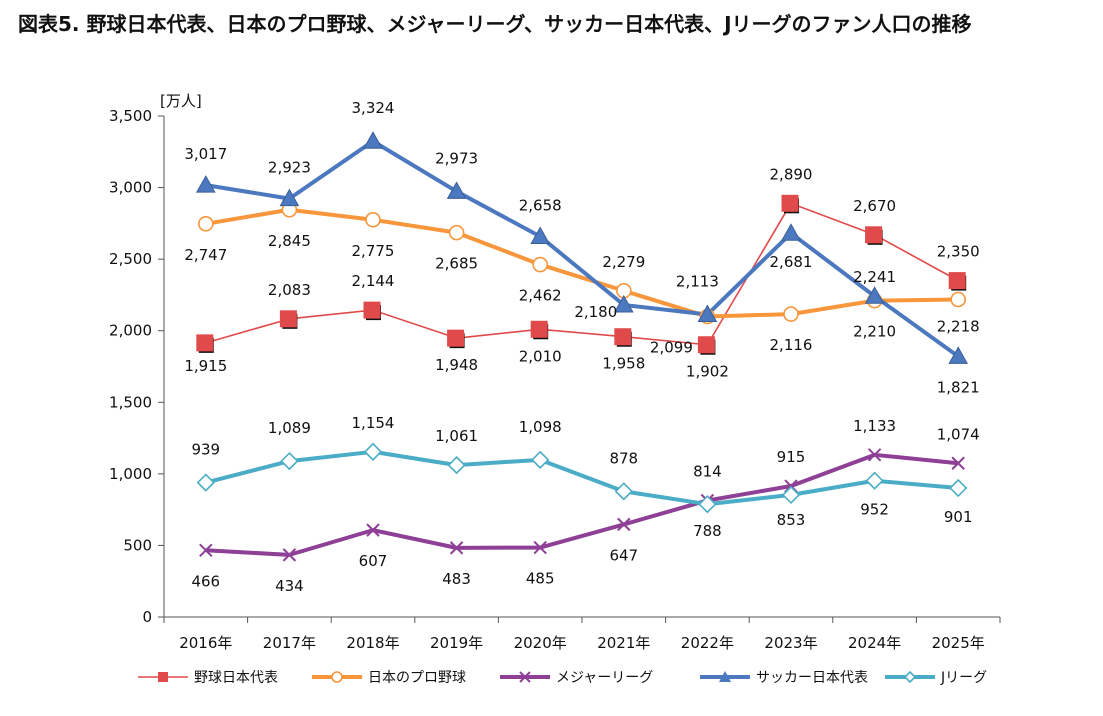  Describe the element at coordinates (791, 174) in the screenshot. I see `data-label-series-0: 2,890` at that location.